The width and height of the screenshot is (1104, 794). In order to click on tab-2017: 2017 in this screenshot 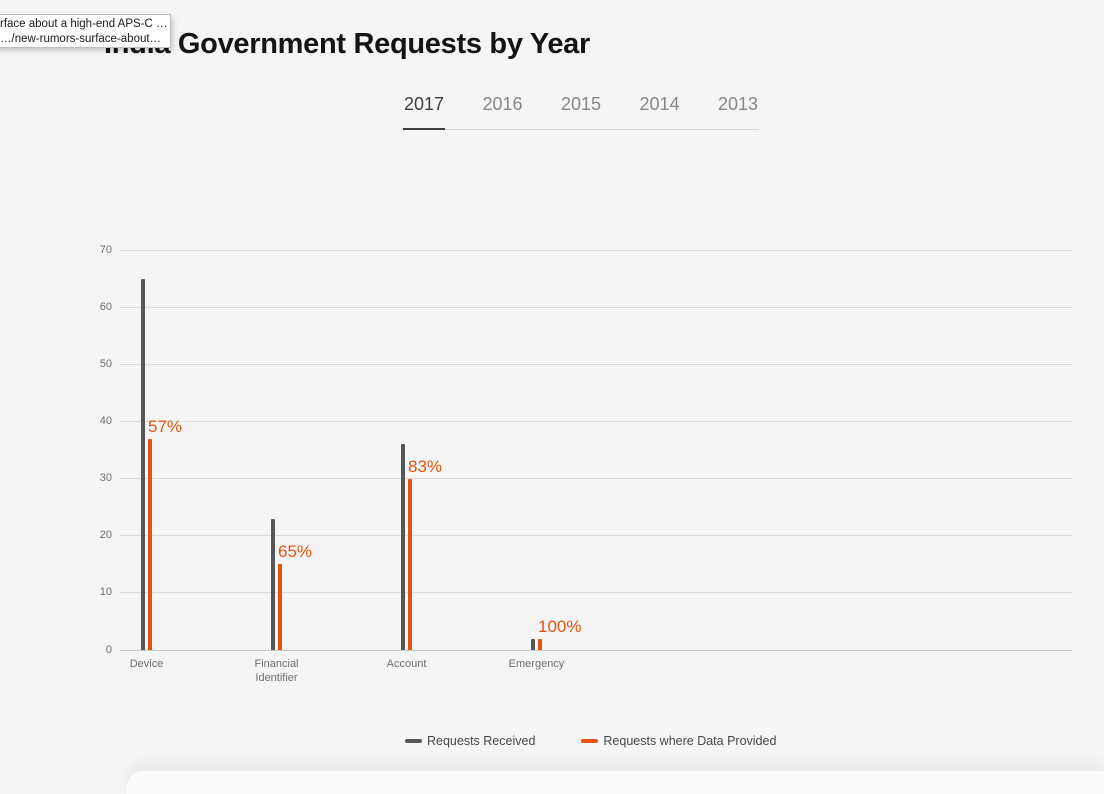, I will do `click(424, 111)`.